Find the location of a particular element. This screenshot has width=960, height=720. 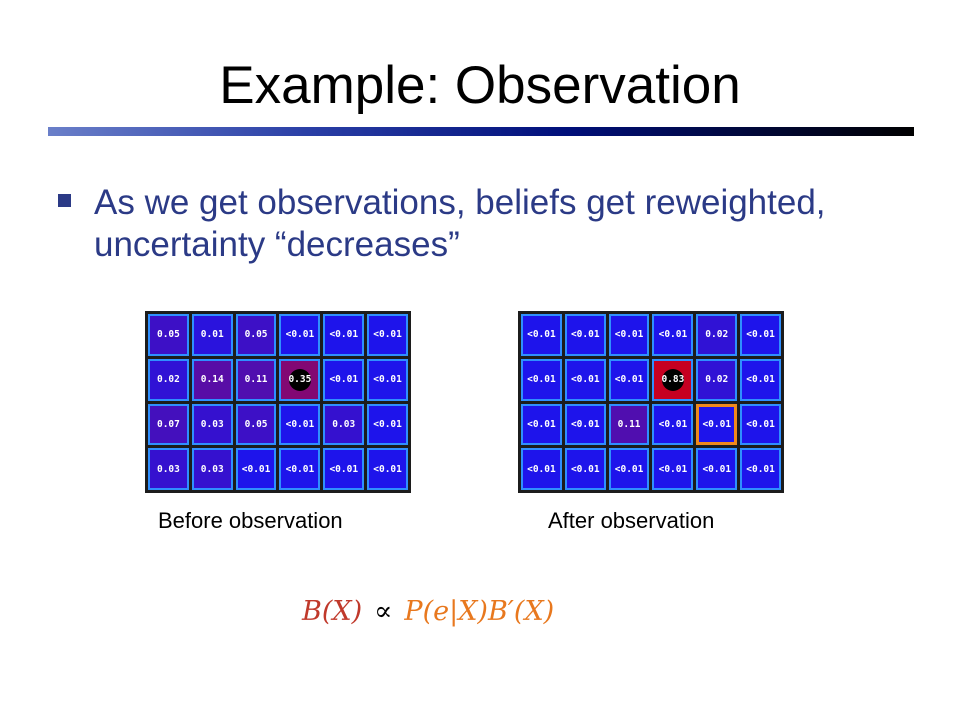

cell-value: 0.01 is located at coordinates (212, 335).